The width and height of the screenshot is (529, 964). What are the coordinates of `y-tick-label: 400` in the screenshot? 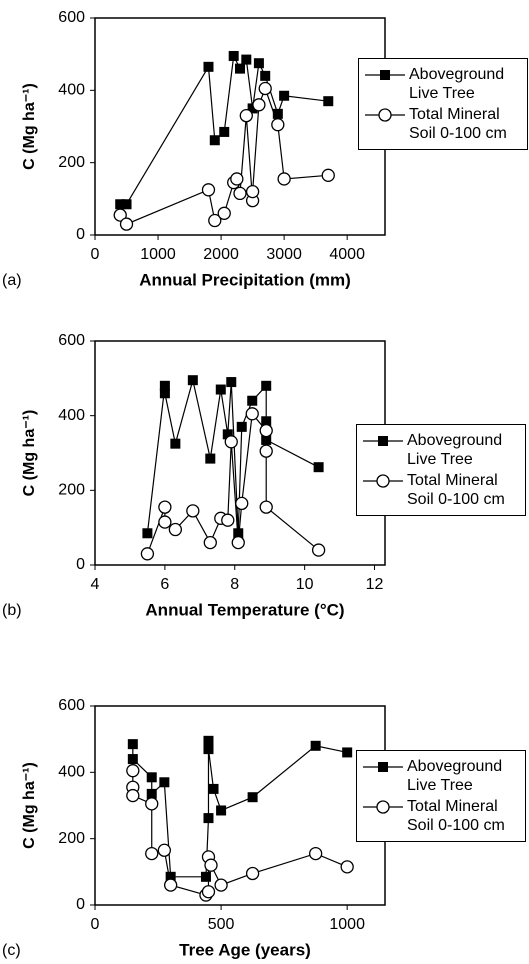 It's located at (71, 415).